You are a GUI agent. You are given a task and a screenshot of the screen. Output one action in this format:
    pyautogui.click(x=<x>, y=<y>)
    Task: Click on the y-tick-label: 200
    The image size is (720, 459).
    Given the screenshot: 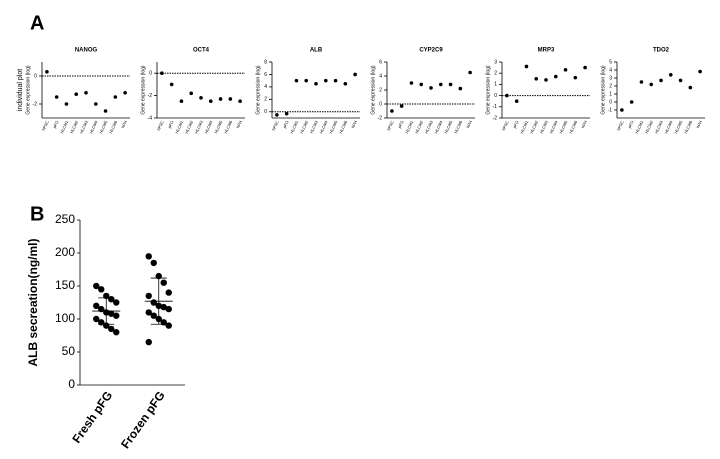 What is the action you would take?
    pyautogui.click(x=65, y=252)
    